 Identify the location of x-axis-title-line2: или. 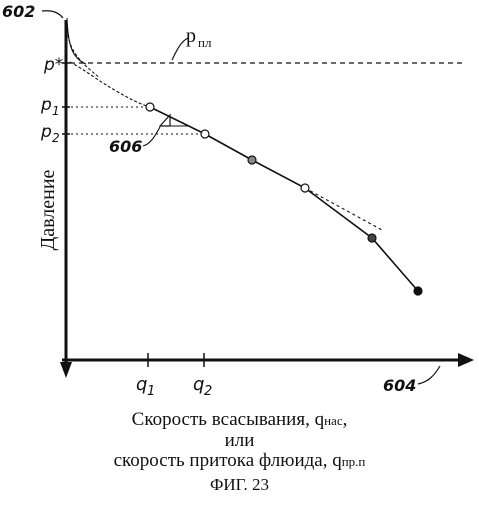
(239, 441).